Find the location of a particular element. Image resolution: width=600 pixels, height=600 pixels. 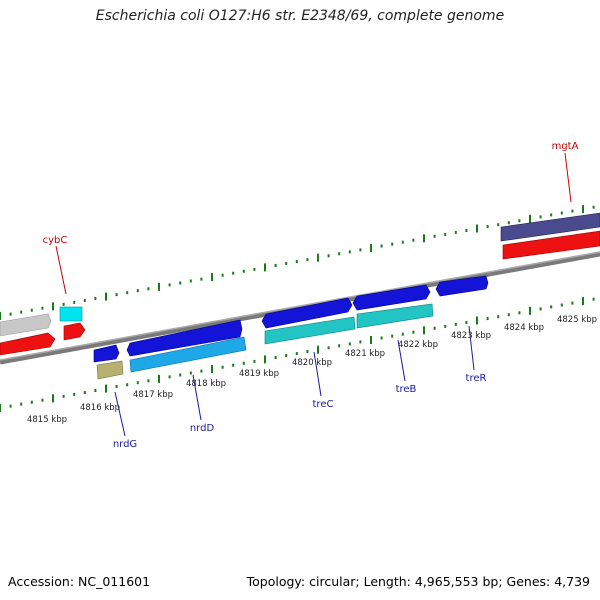

light-blue-feature is located at coordinates (188, 354).